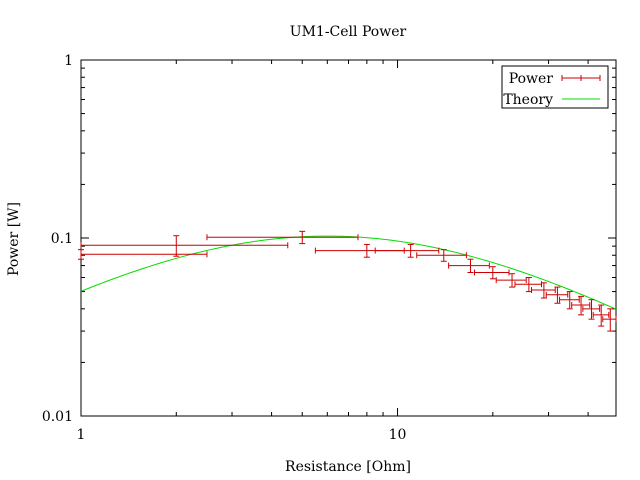 The height and width of the screenshot is (480, 640). I want to click on legend-label-theory: Theory, so click(528, 100).